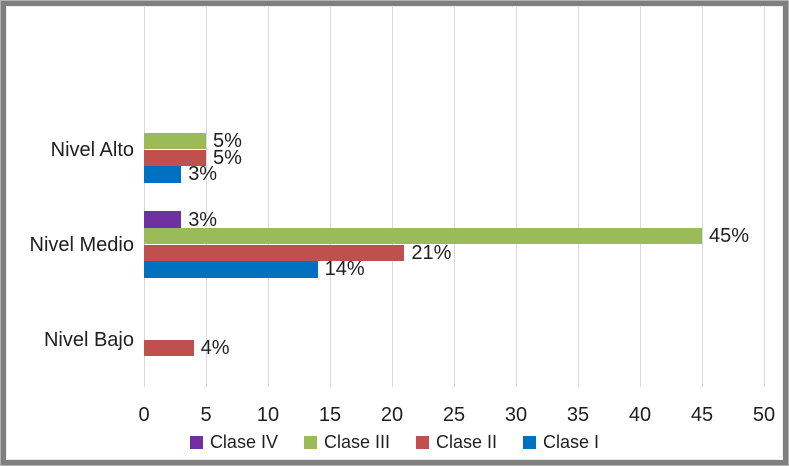  I want to click on legend-item-clase-i: Clase I, so click(561, 442).